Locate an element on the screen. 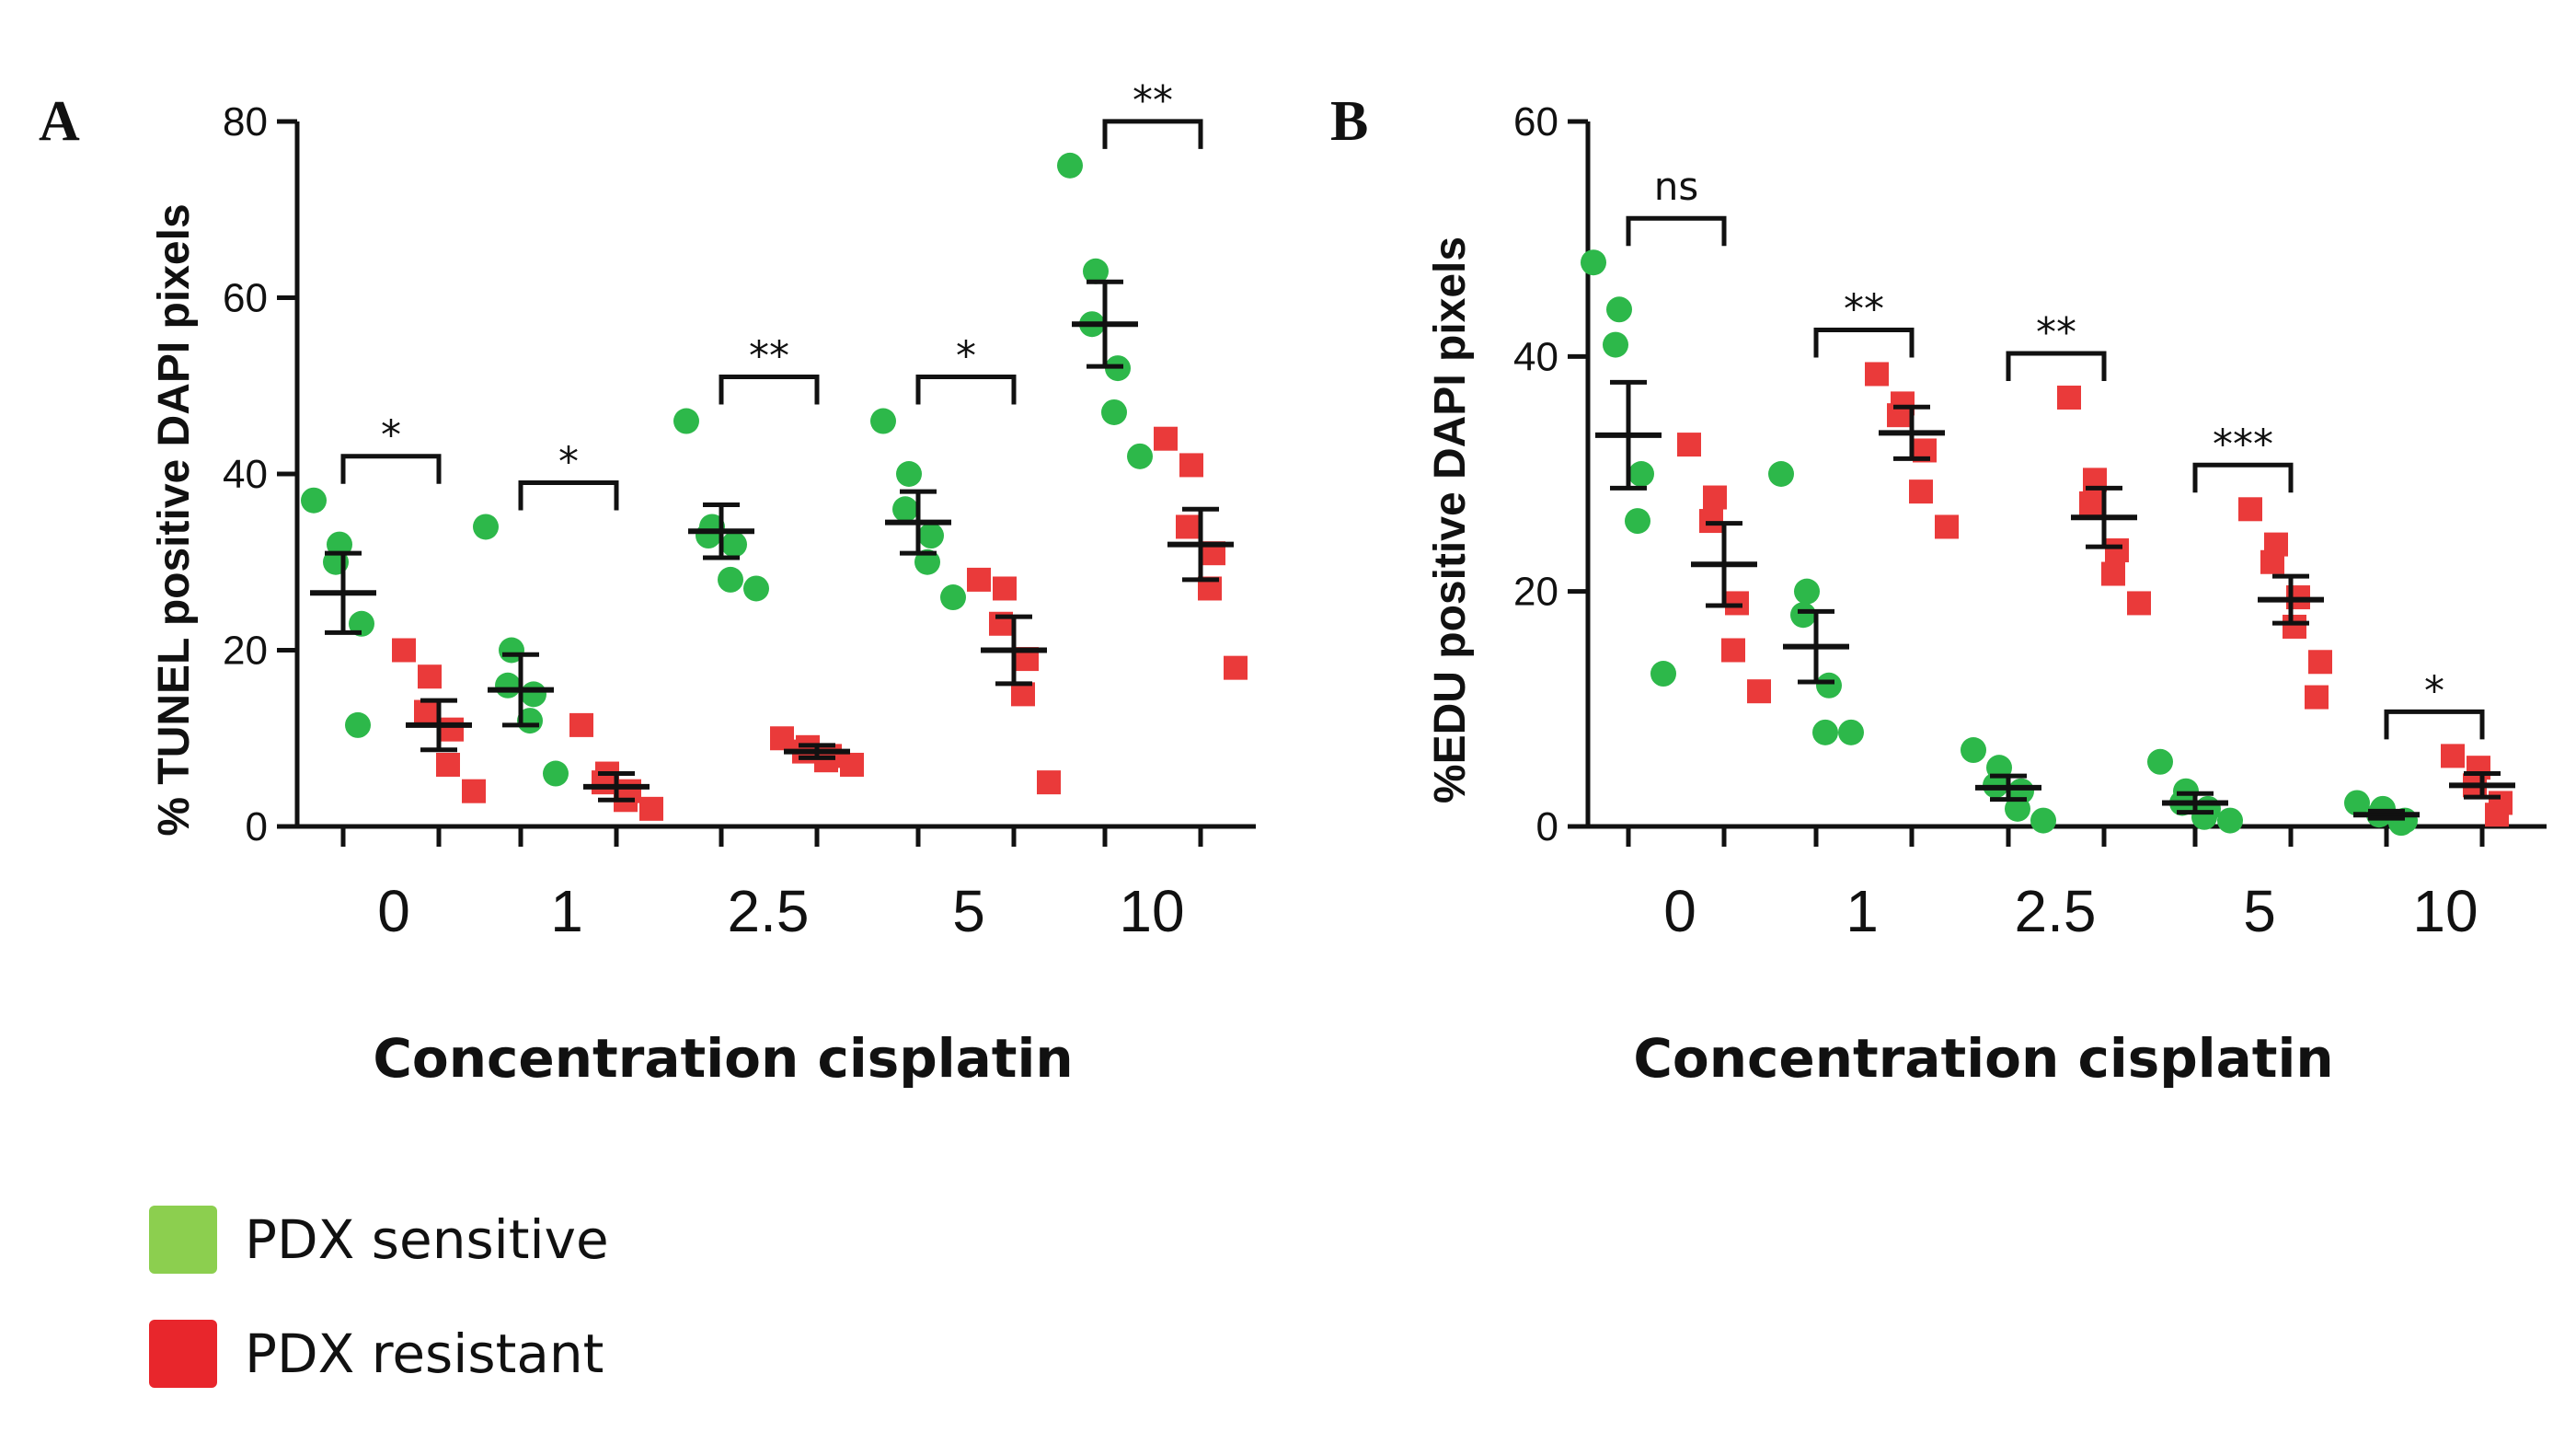 The height and width of the screenshot is (1432, 2576). legend-label-sensitive: PDX sensitive is located at coordinates (427, 1239).